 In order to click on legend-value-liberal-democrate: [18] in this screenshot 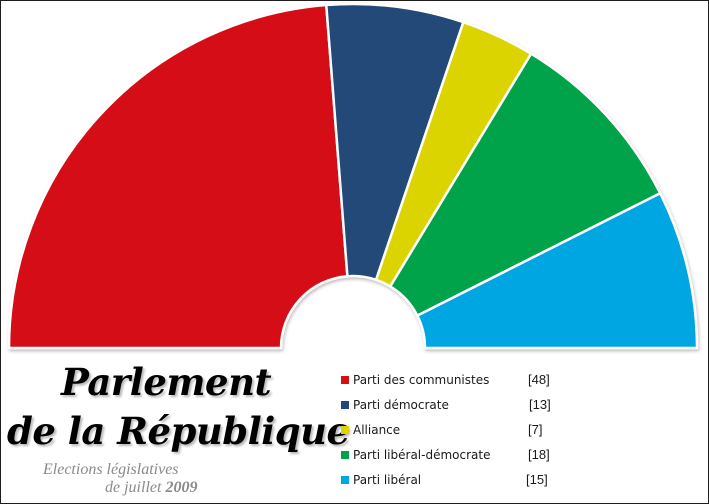, I will do `click(539, 454)`.